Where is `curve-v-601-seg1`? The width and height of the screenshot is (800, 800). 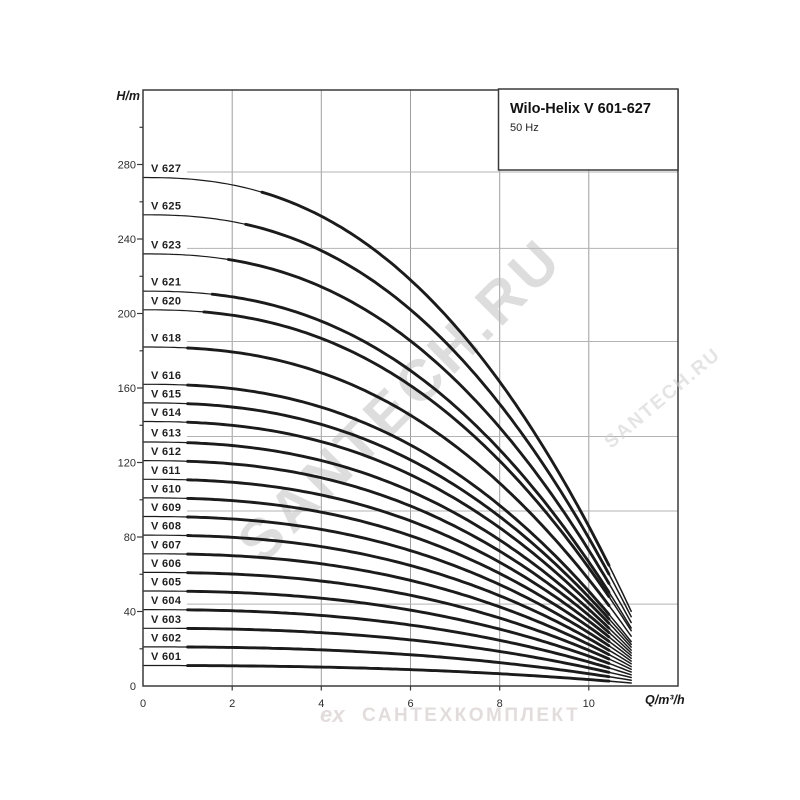 curve-v-601-seg1 is located at coordinates (398, 673).